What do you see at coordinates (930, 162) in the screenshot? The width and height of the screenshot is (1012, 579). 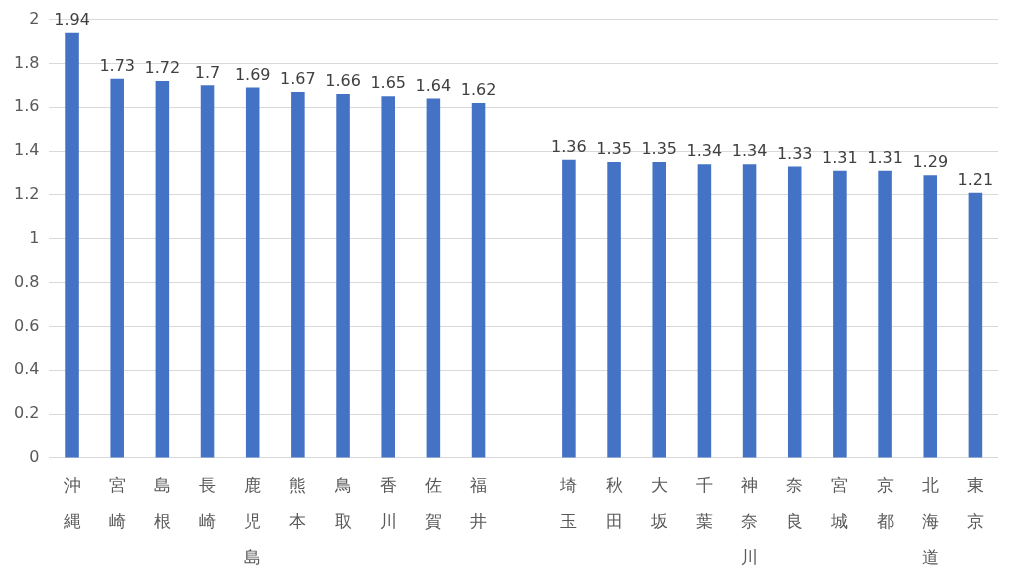 I see `data-label: 1.29` at bounding box center [930, 162].